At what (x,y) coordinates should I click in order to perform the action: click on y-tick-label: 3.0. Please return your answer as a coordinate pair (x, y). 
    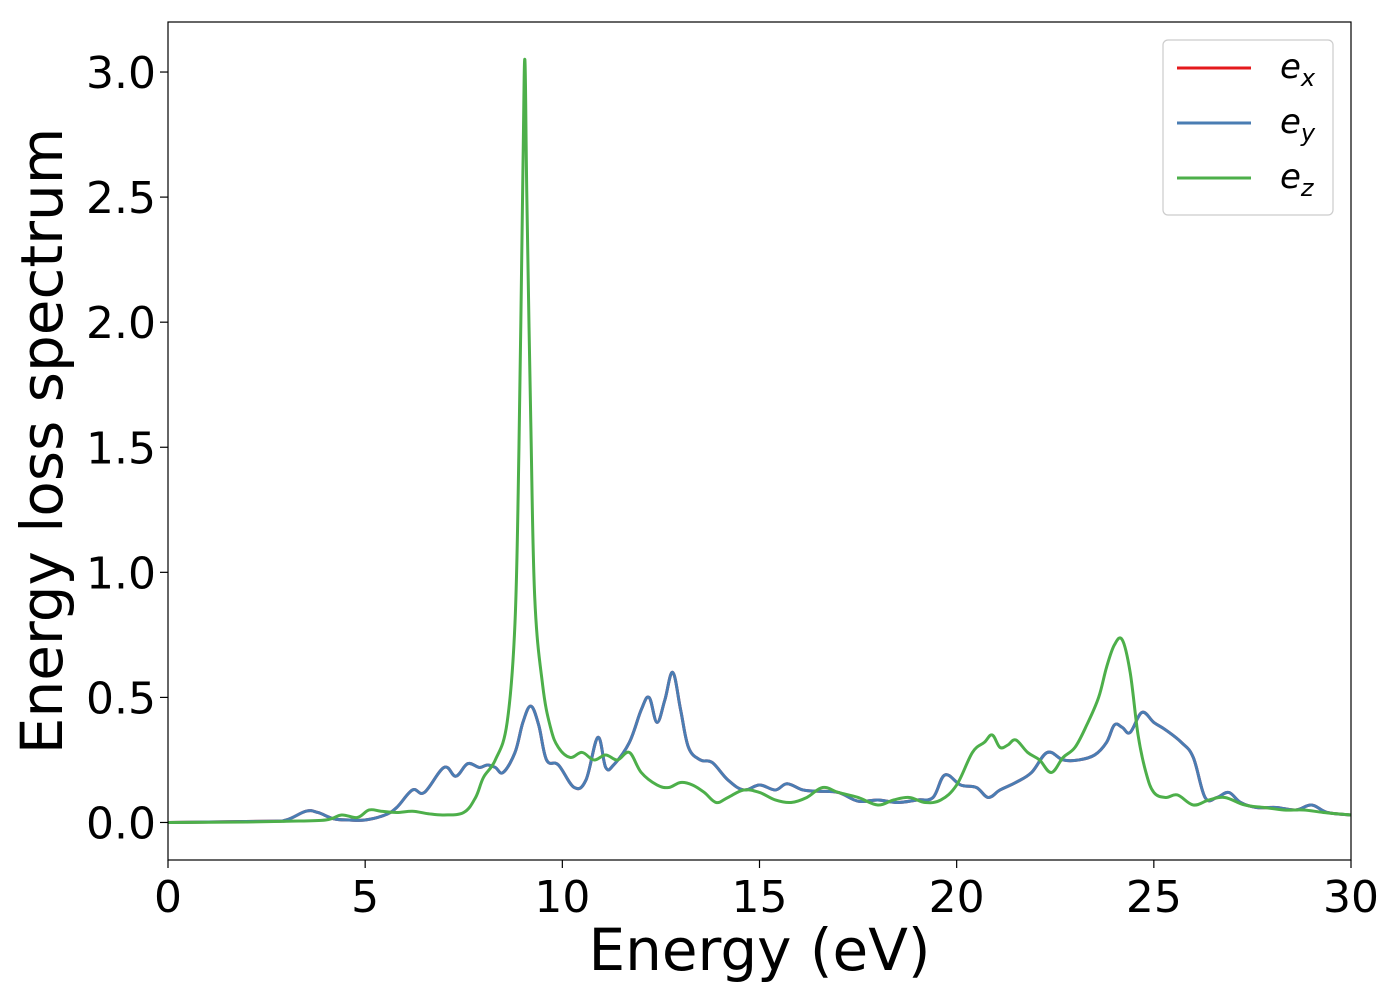
    Looking at the image, I should click on (121, 73).